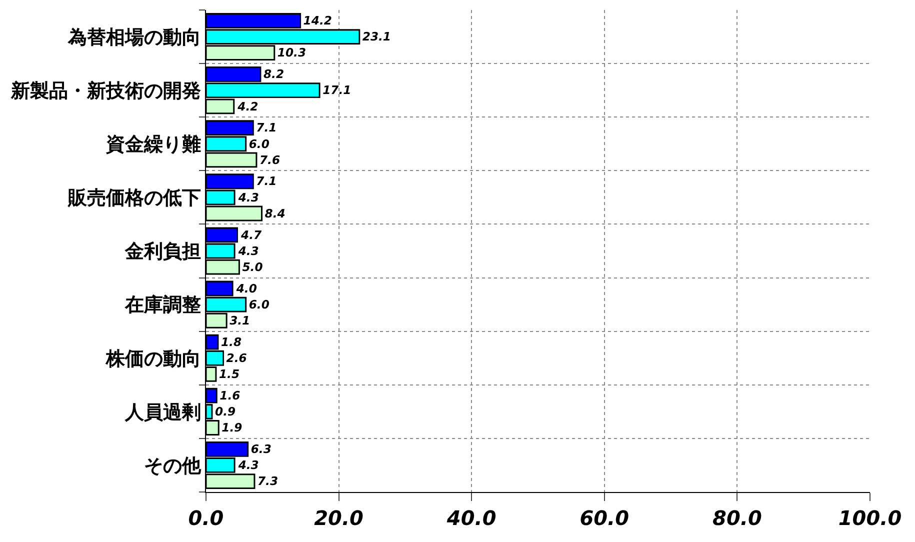 The image size is (915, 542). What do you see at coordinates (337, 90) in the screenshot?
I see `data-label: 17.1` at bounding box center [337, 90].